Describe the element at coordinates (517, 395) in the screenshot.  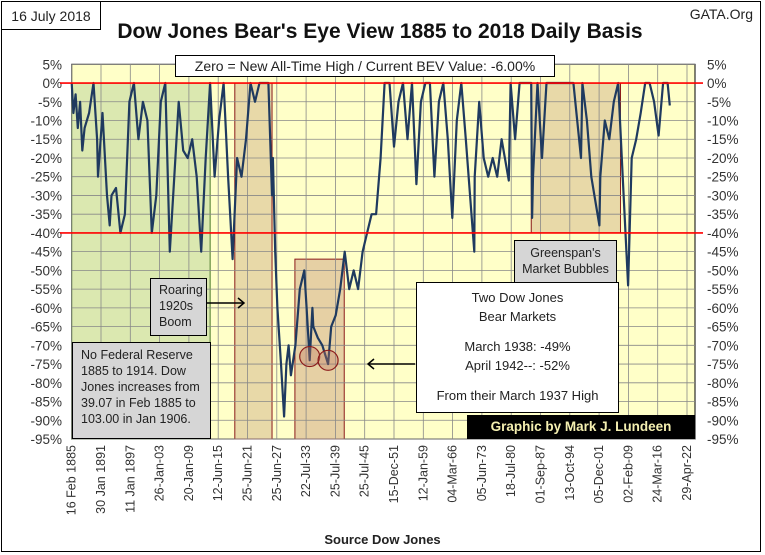
I see `annotation-line: From their March 1937 High` at that location.